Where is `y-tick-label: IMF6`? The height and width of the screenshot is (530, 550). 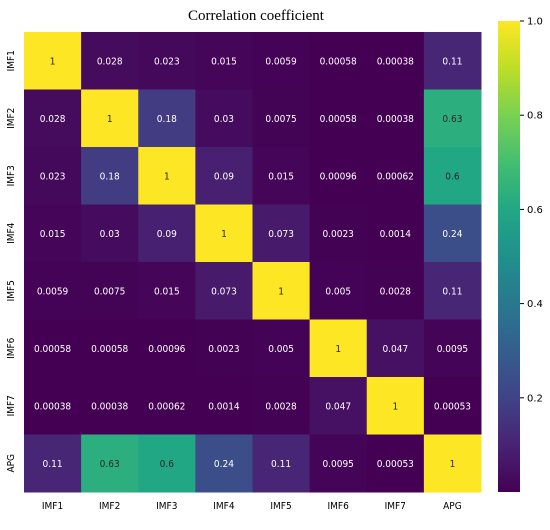 y-tick-label: IMF6 is located at coordinates (11, 348).